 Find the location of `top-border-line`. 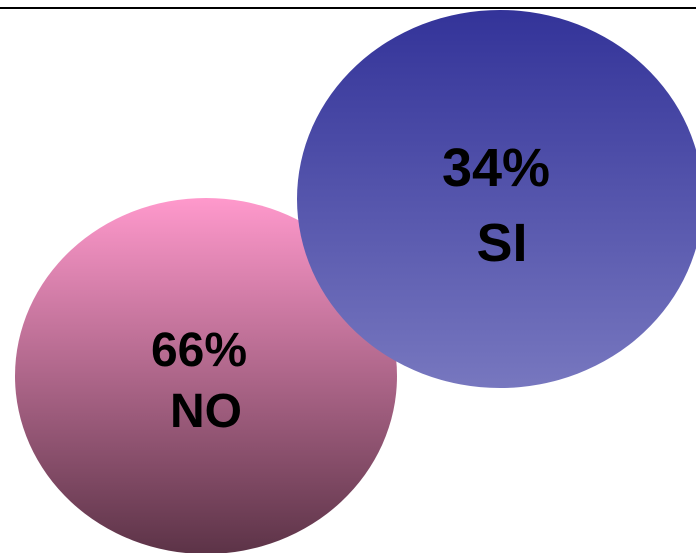

top-border-line is located at coordinates (348, 8).